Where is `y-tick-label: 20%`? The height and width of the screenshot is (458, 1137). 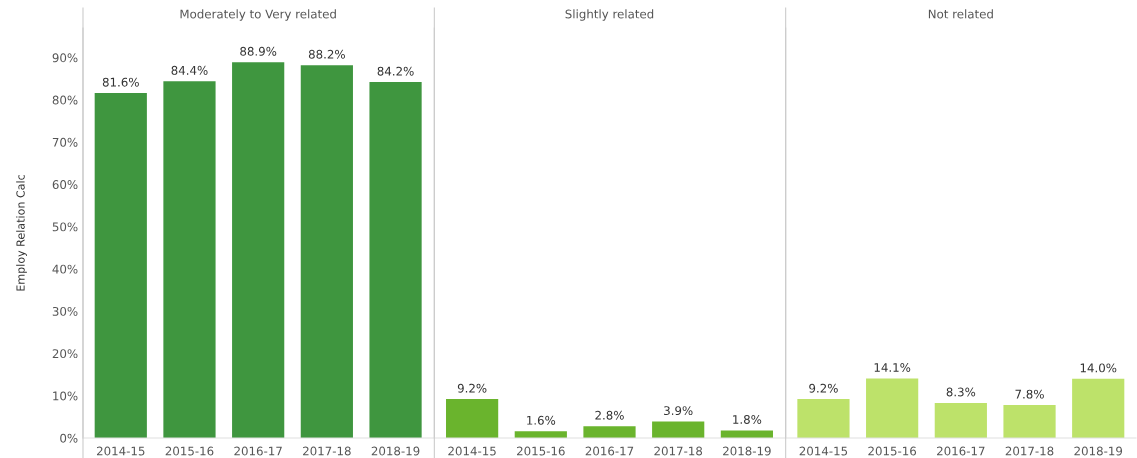 y-tick-label: 20% is located at coordinates (65, 354).